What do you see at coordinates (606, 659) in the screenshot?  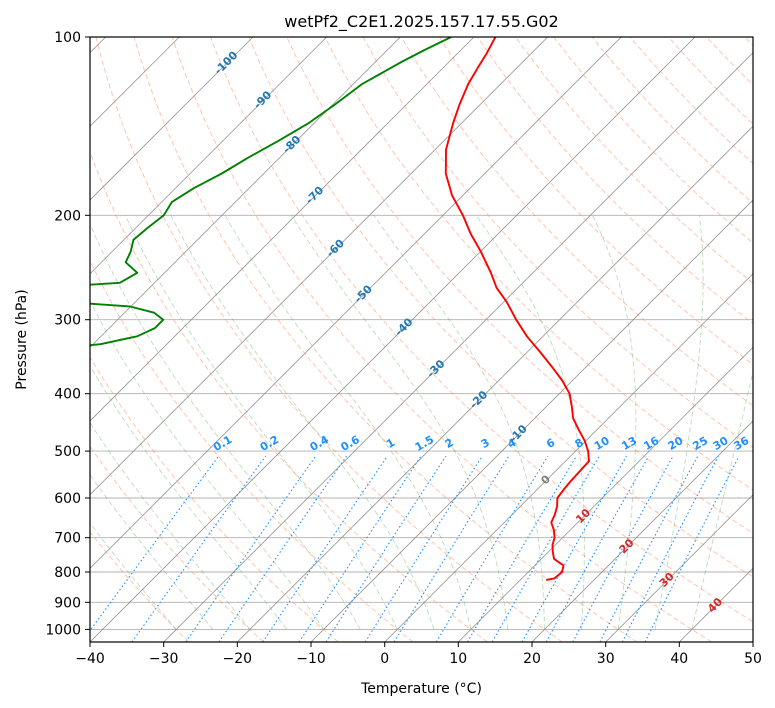 I see `x-tick-label: 30` at bounding box center [606, 659].